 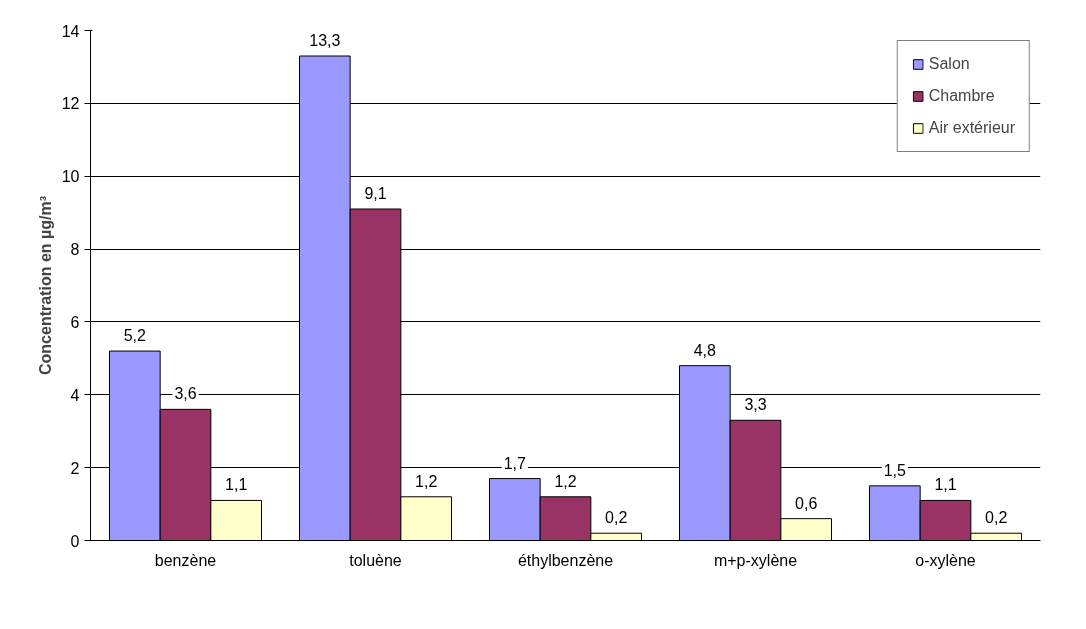 I want to click on data-label: 13,3, so click(x=325, y=40).